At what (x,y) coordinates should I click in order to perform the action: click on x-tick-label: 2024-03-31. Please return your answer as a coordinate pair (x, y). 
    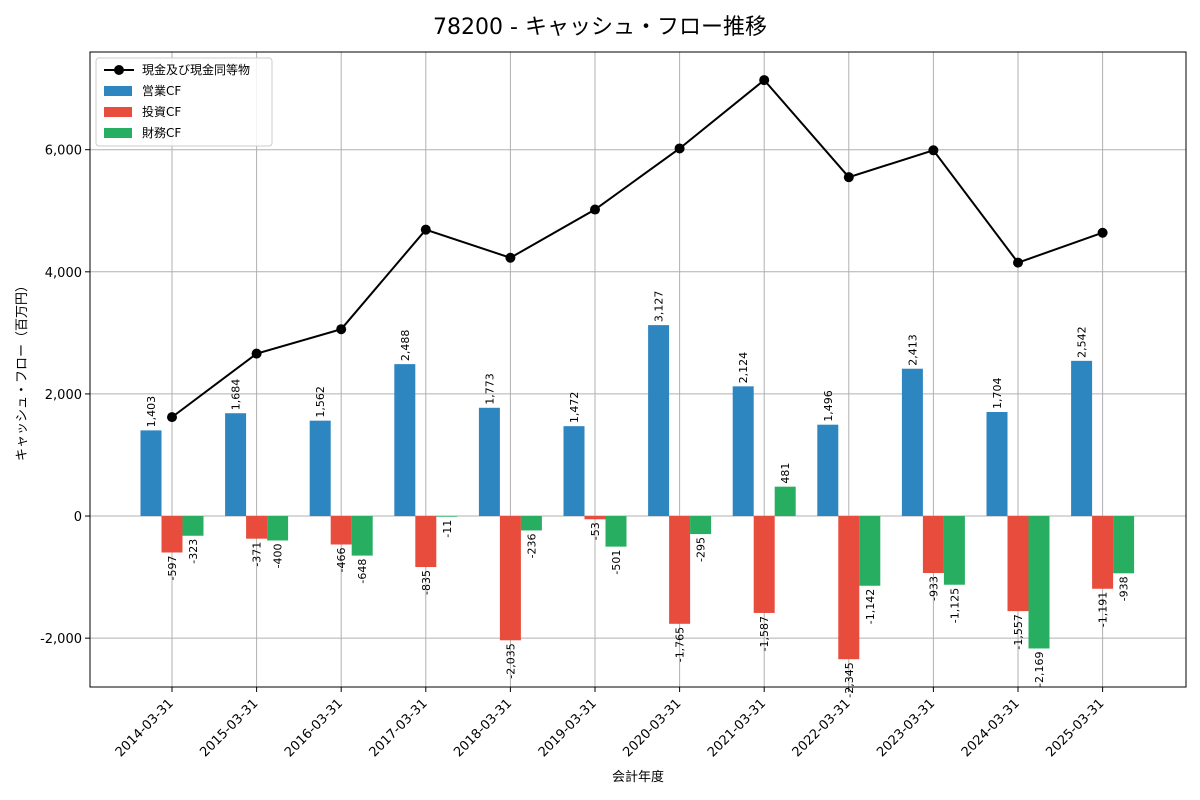
    Looking at the image, I should click on (991, 728).